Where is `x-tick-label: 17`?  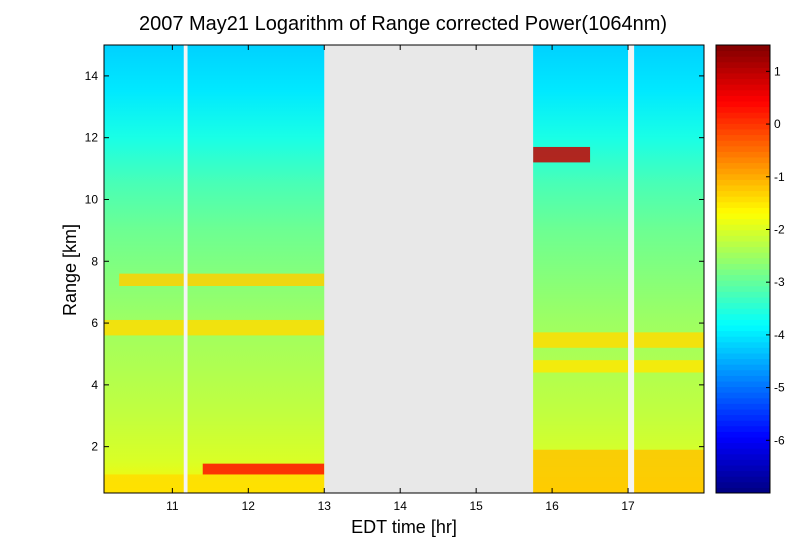
x-tick-label: 17 is located at coordinates (628, 506).